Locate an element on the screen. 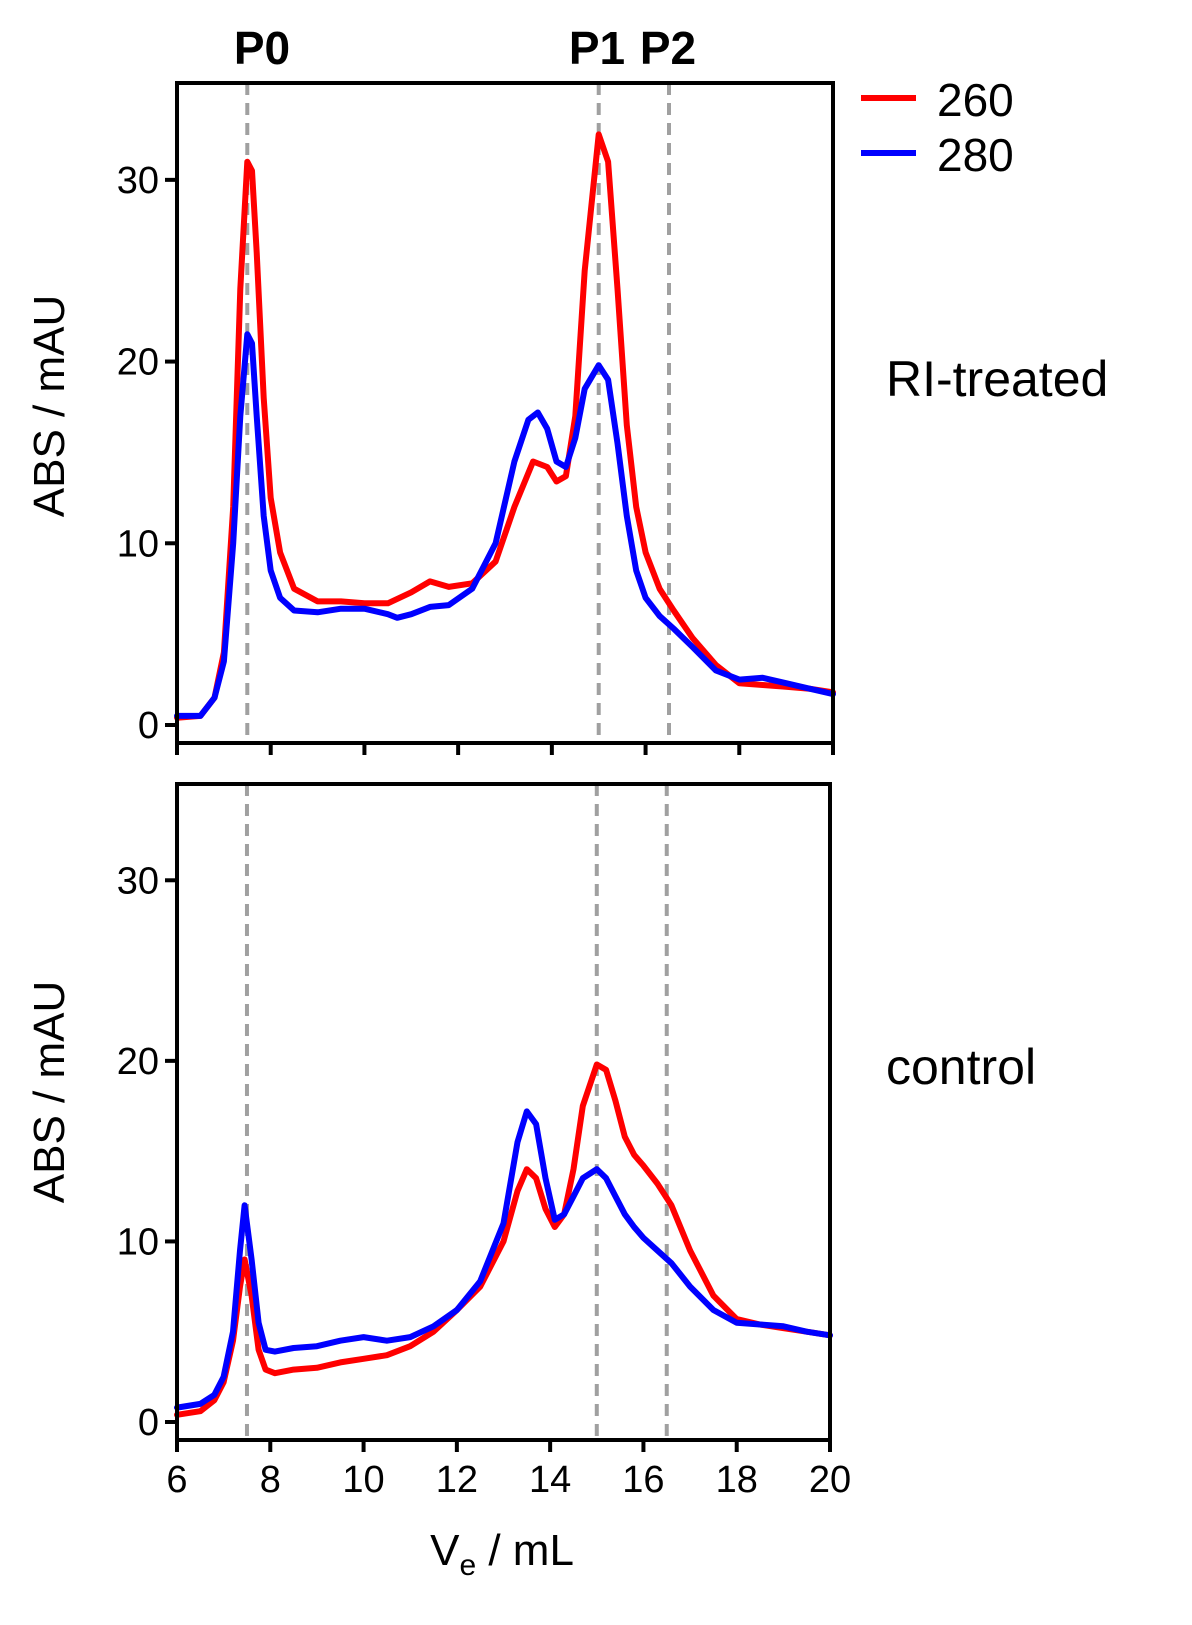 This screenshot has width=1192, height=1625. peak-label-p0: P0 is located at coordinates (262, 48).